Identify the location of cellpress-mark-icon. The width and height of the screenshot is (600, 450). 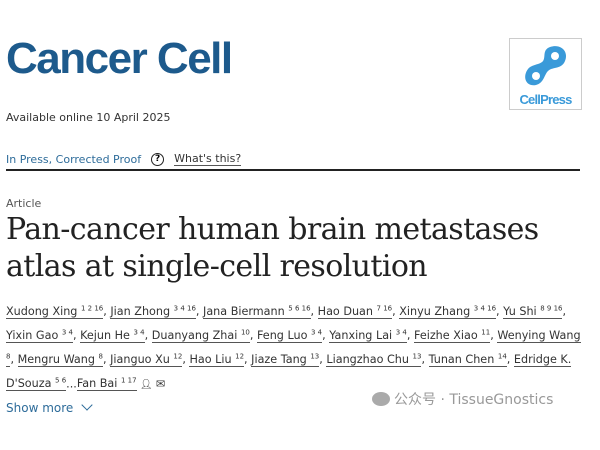
(546, 66).